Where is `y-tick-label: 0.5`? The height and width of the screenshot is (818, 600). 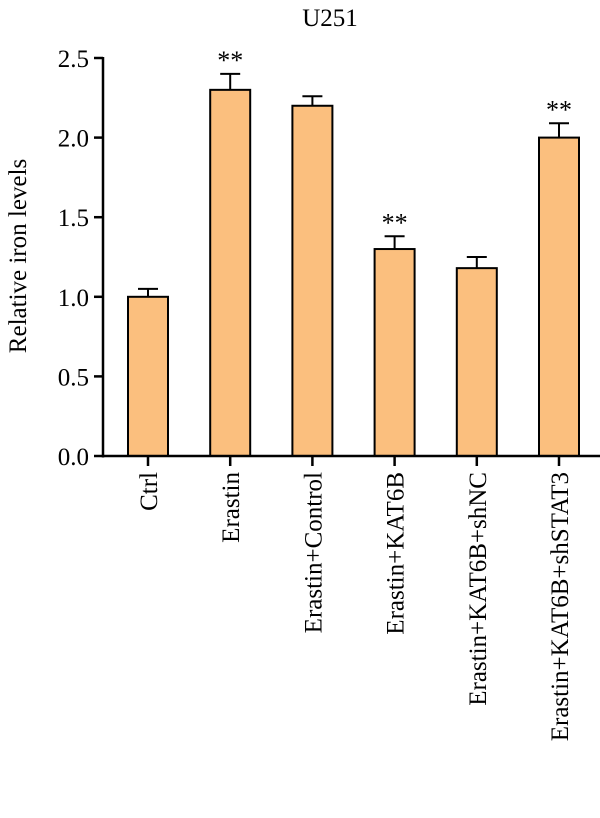 y-tick-label: 0.5 is located at coordinates (73, 377).